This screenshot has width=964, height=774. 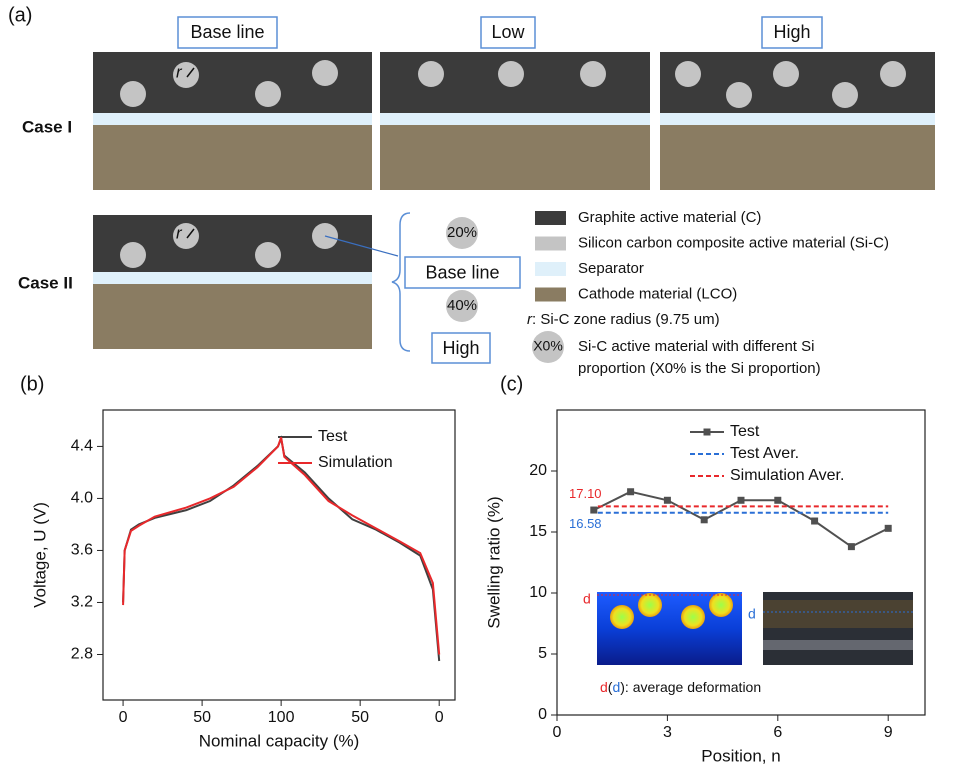 I want to click on y-tick-label: 4.4, so click(x=82, y=446).